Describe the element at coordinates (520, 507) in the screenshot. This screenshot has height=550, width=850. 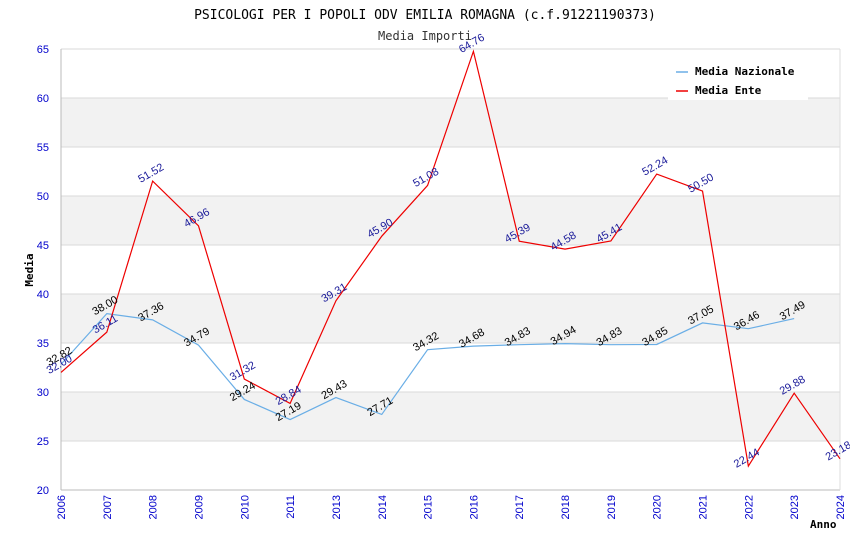
I see `x-tick-label: 2017` at that location.